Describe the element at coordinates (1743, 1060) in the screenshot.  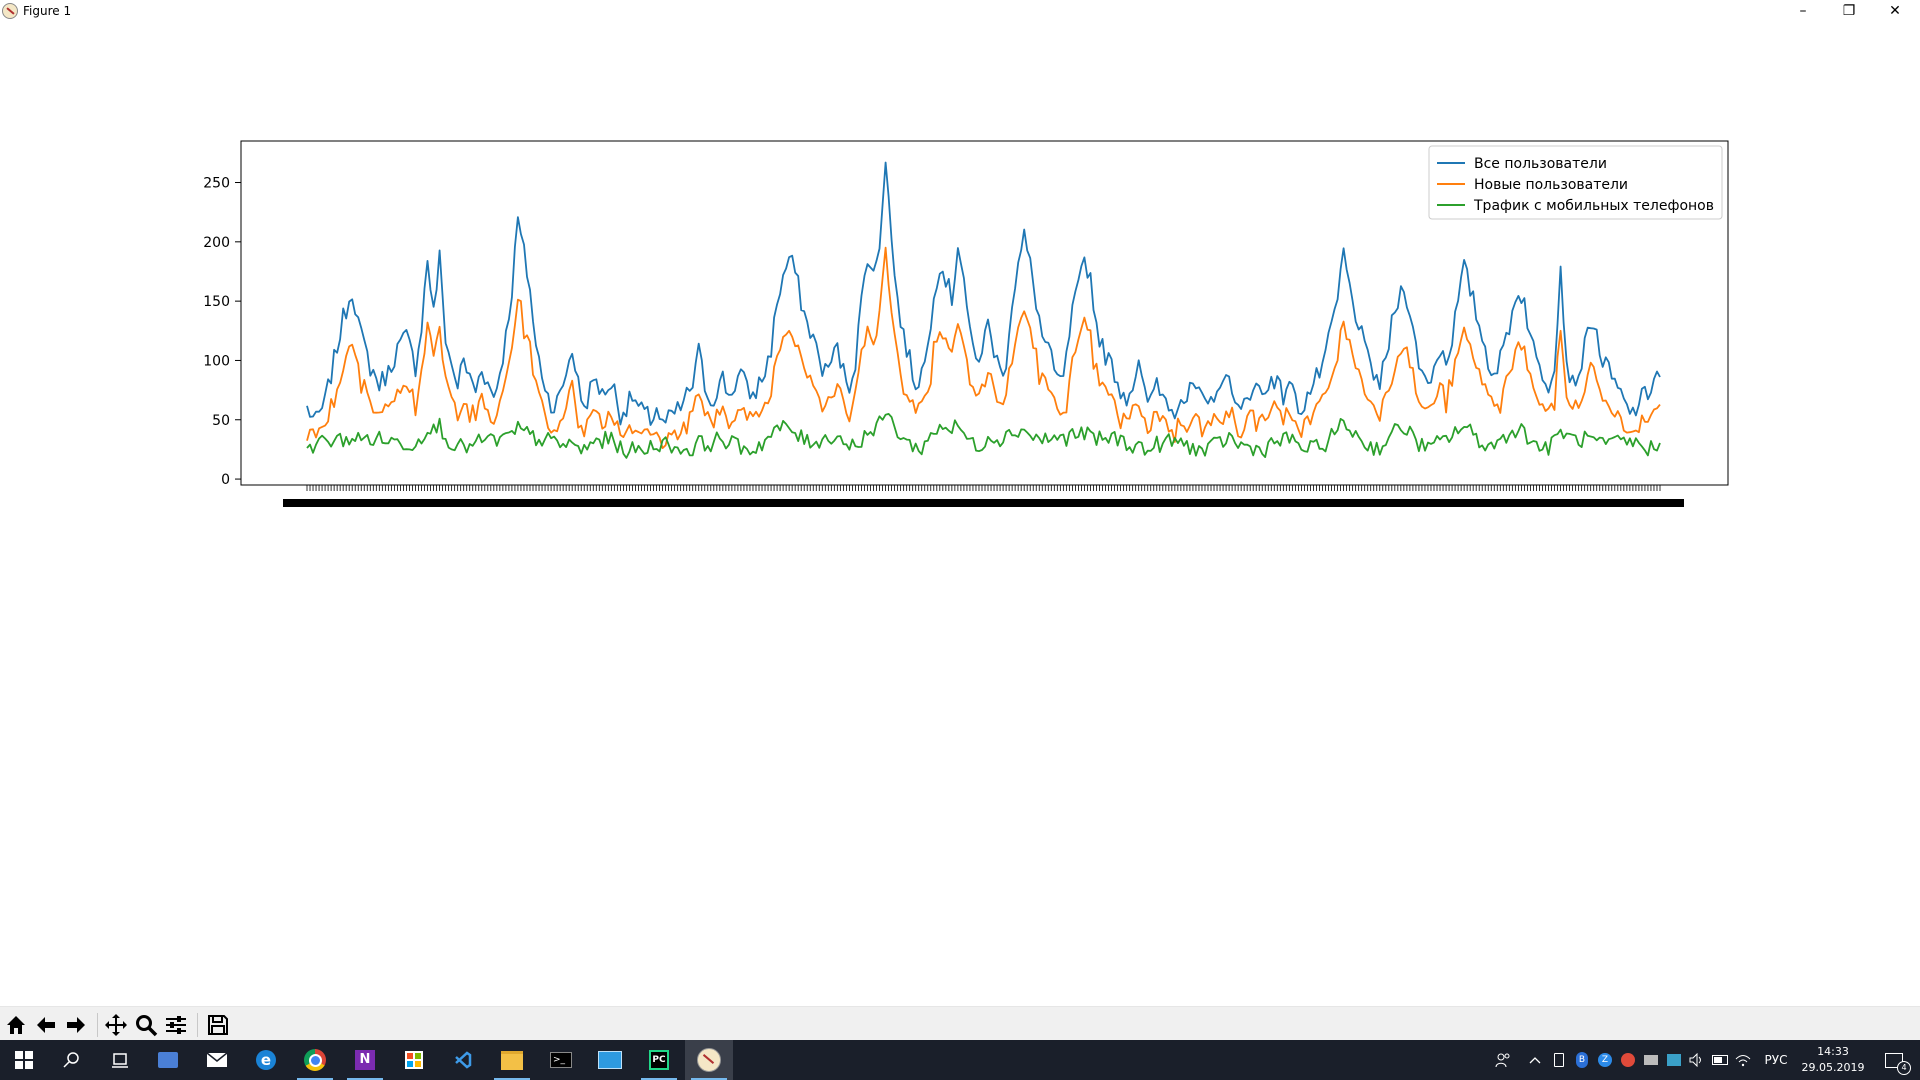
I see `wifi-icon` at that location.